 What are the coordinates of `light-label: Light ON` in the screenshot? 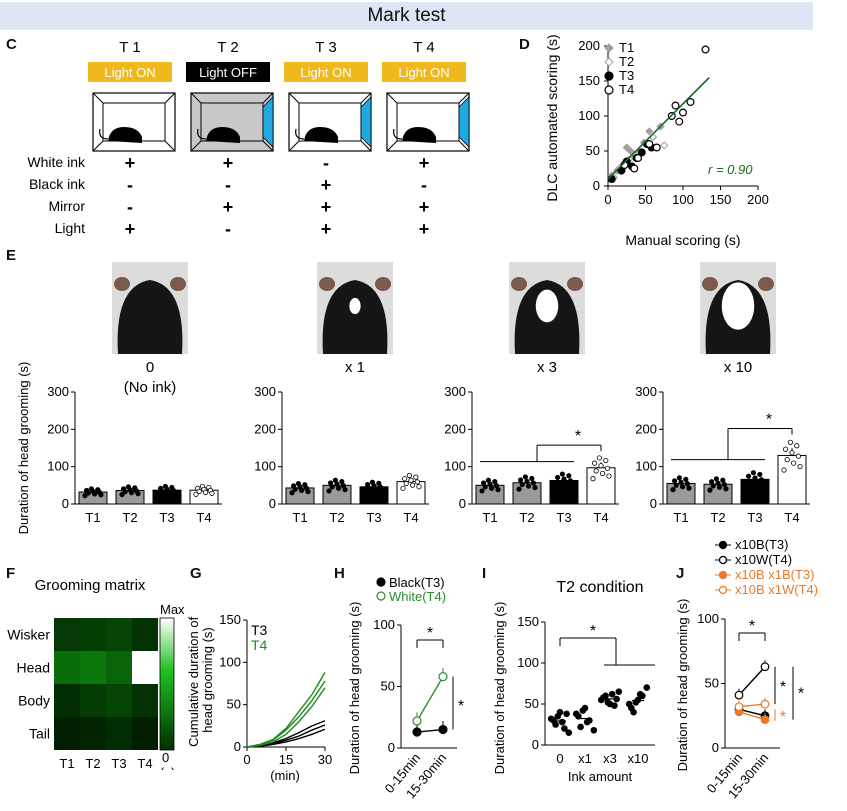 It's located at (325, 72).